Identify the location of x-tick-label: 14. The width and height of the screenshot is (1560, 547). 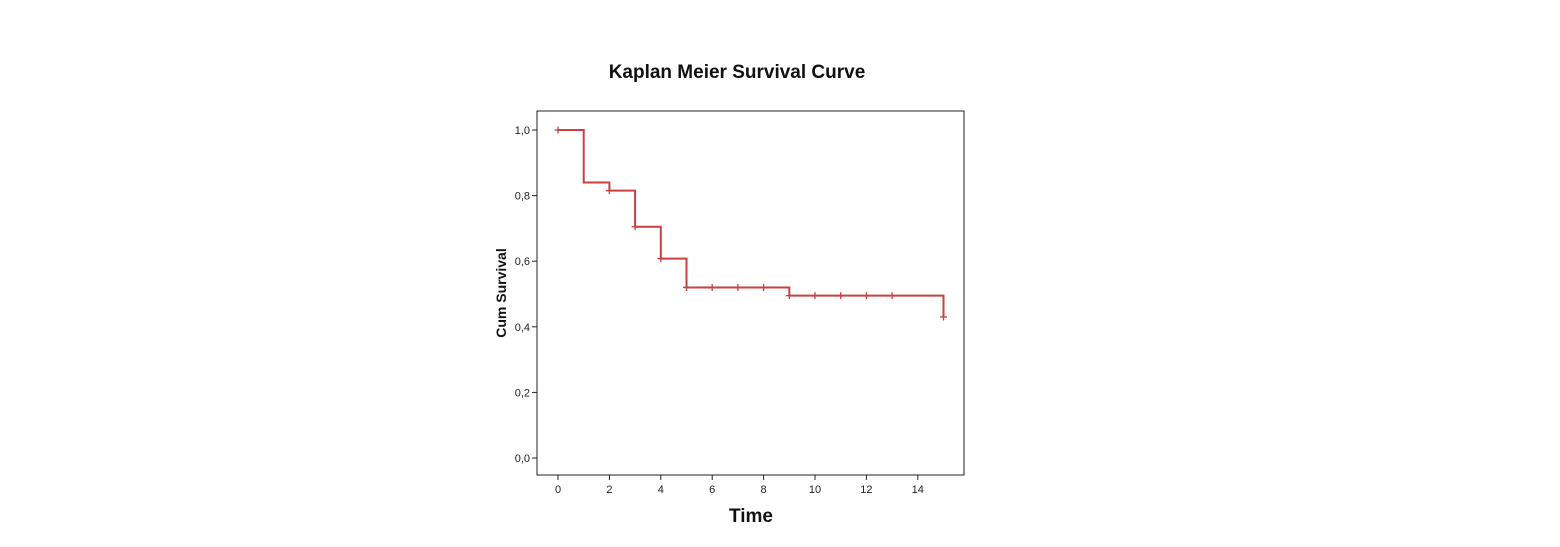
(918, 490).